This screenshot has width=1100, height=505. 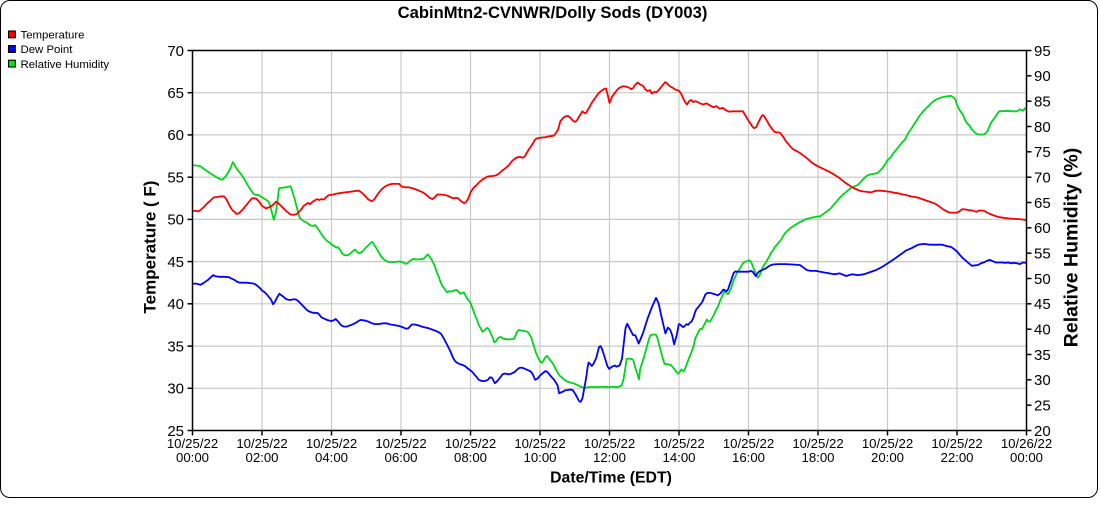 I want to click on svg-text: 75, so click(x=1042, y=152).